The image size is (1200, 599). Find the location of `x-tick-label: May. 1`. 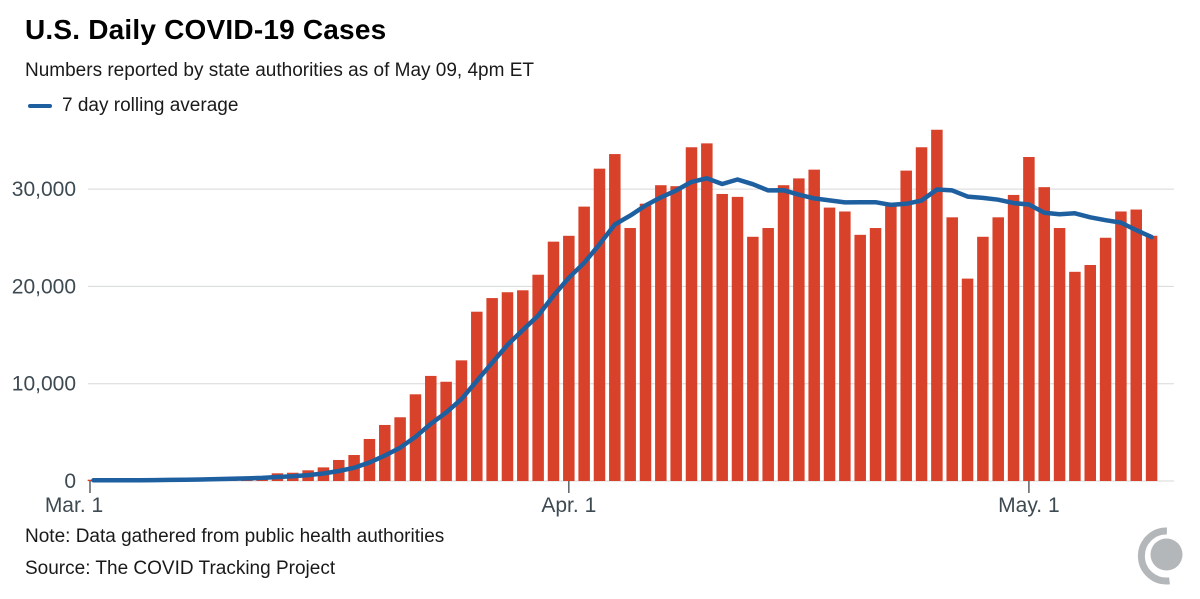

x-tick-label: May. 1 is located at coordinates (1028, 505).